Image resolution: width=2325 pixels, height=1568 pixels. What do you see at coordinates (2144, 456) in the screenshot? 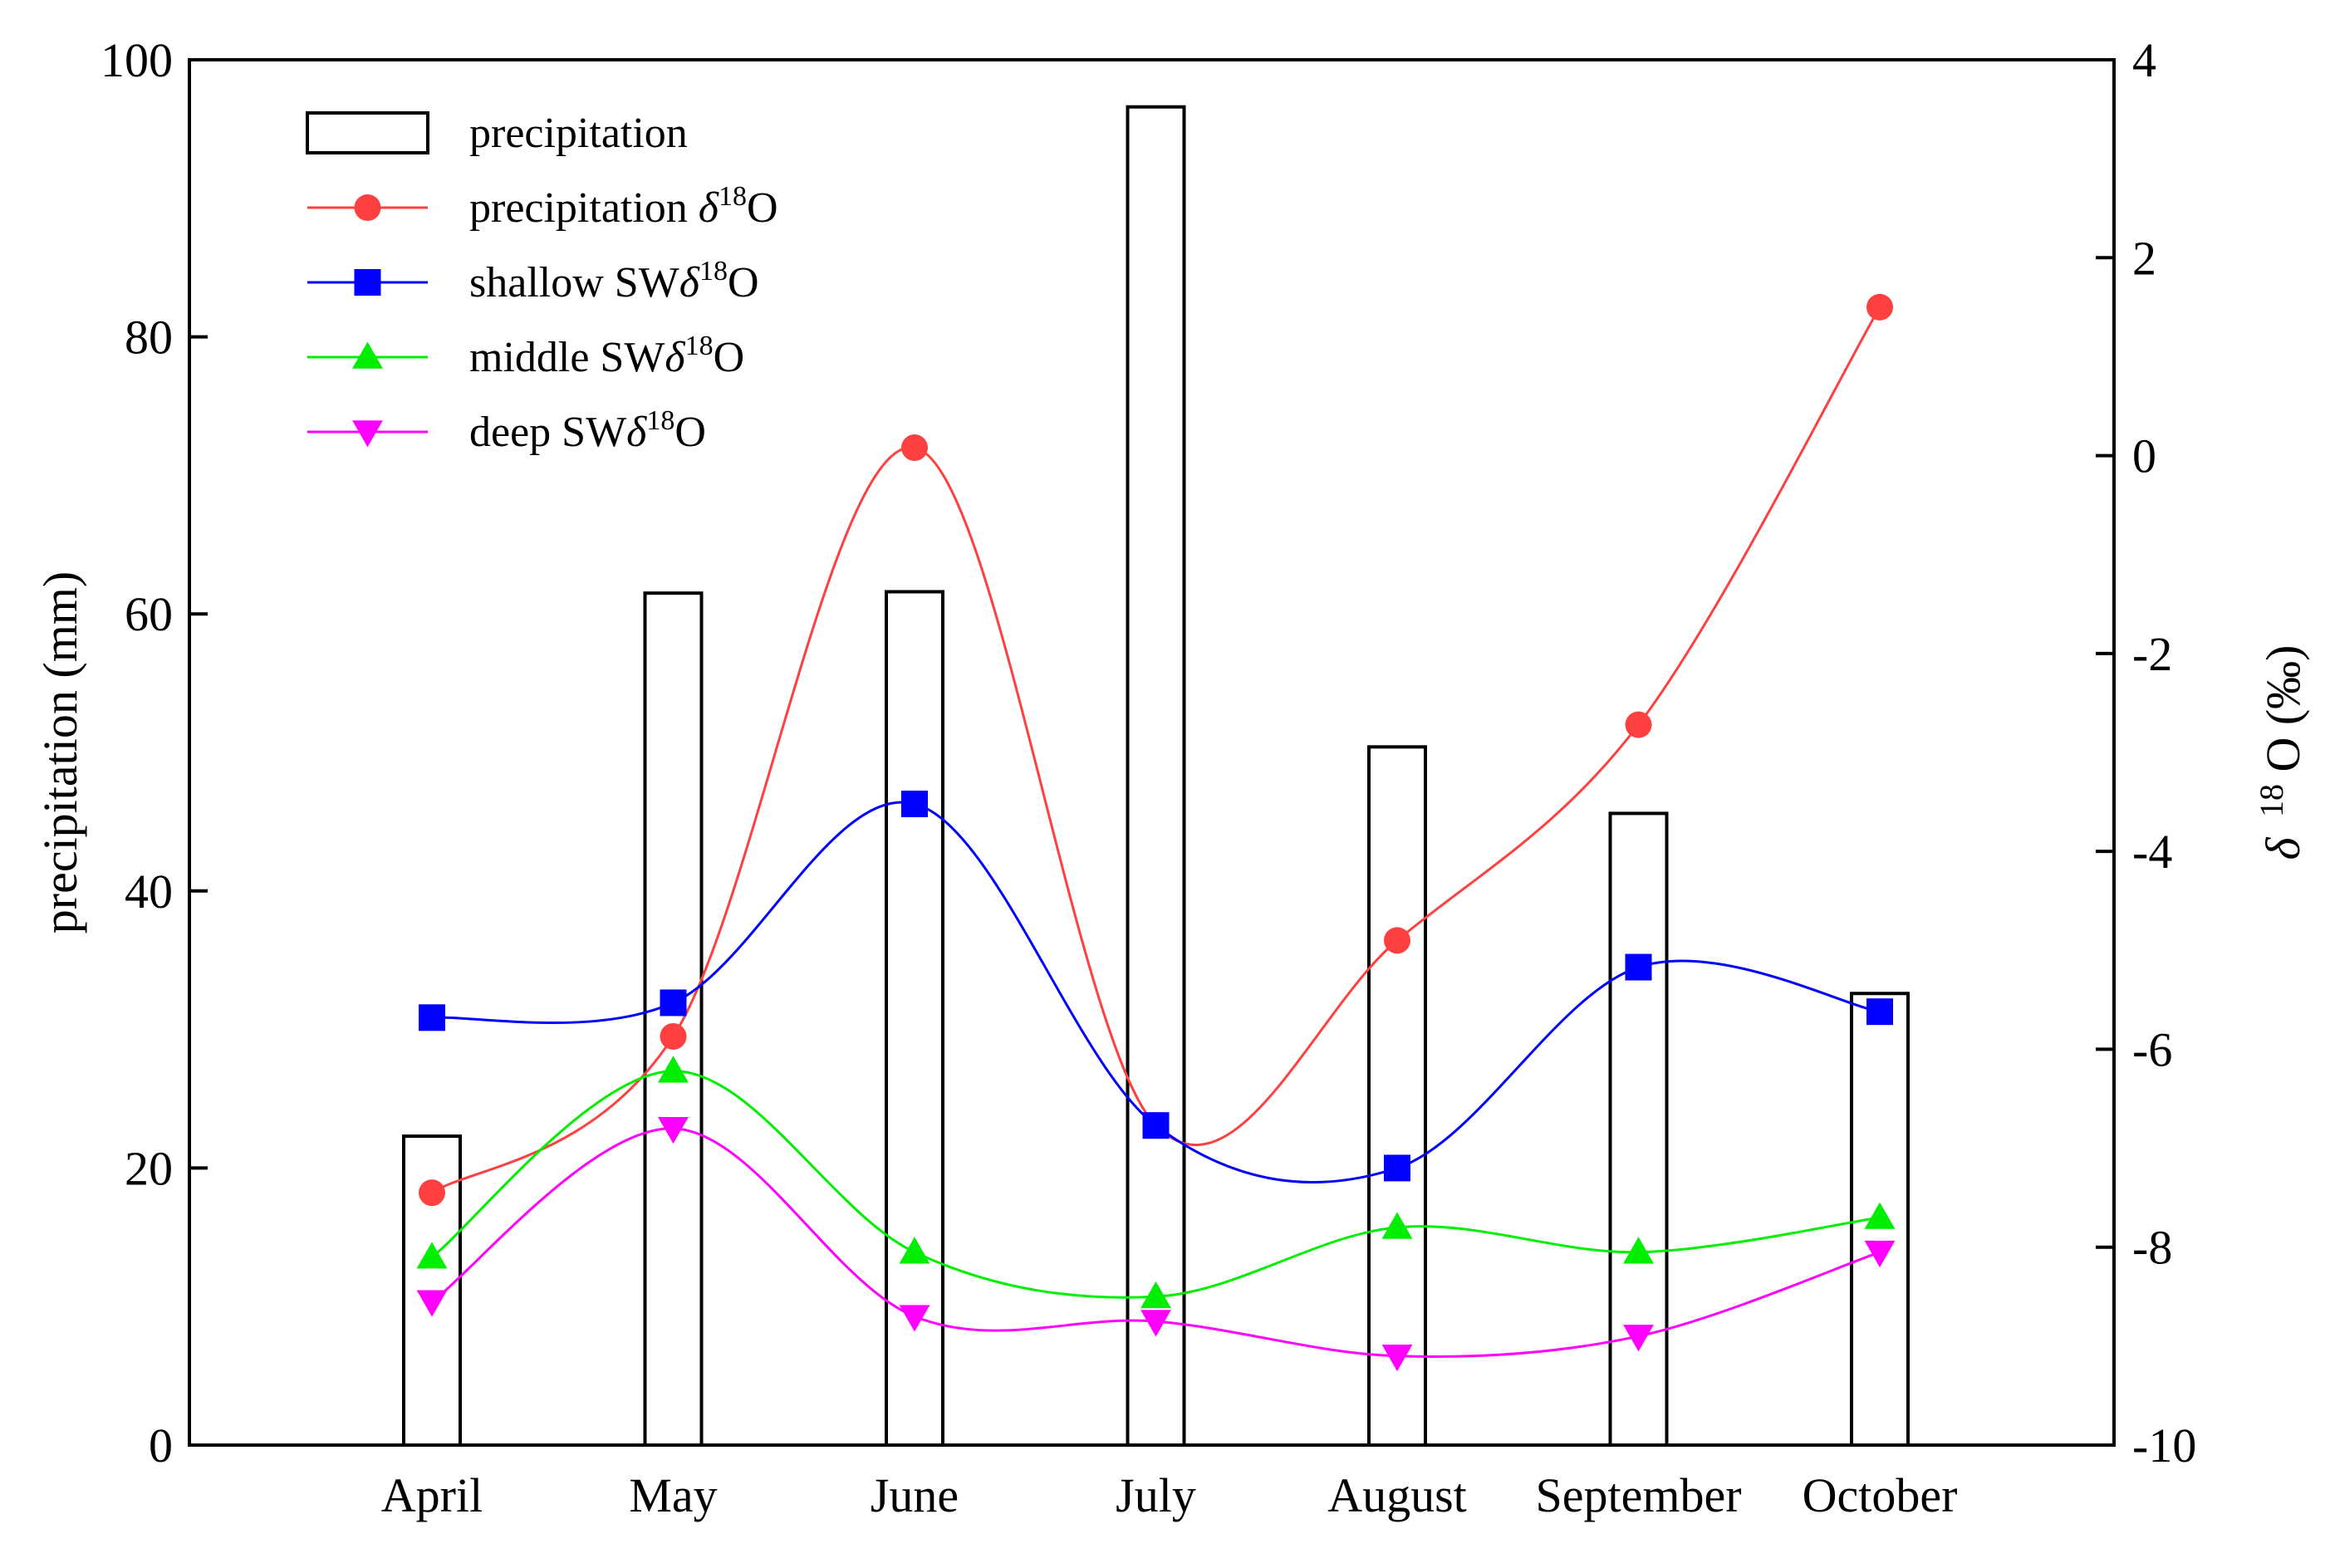
I see `tick-label-right-0: 0` at bounding box center [2144, 456].